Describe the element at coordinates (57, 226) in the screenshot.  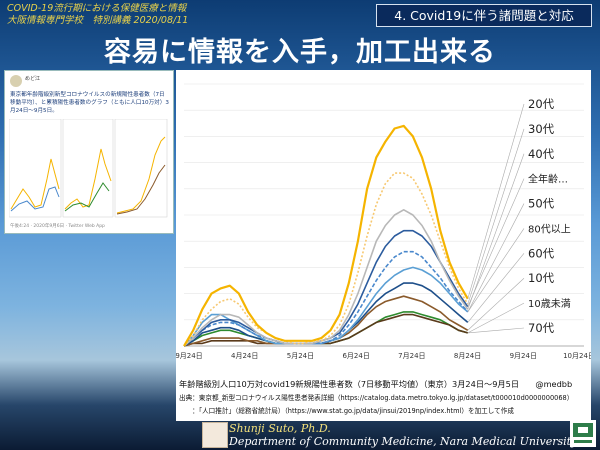
I see `tweet-footer: 午後4:24 · 2020年9月6日 · Twitter Web App` at that location.